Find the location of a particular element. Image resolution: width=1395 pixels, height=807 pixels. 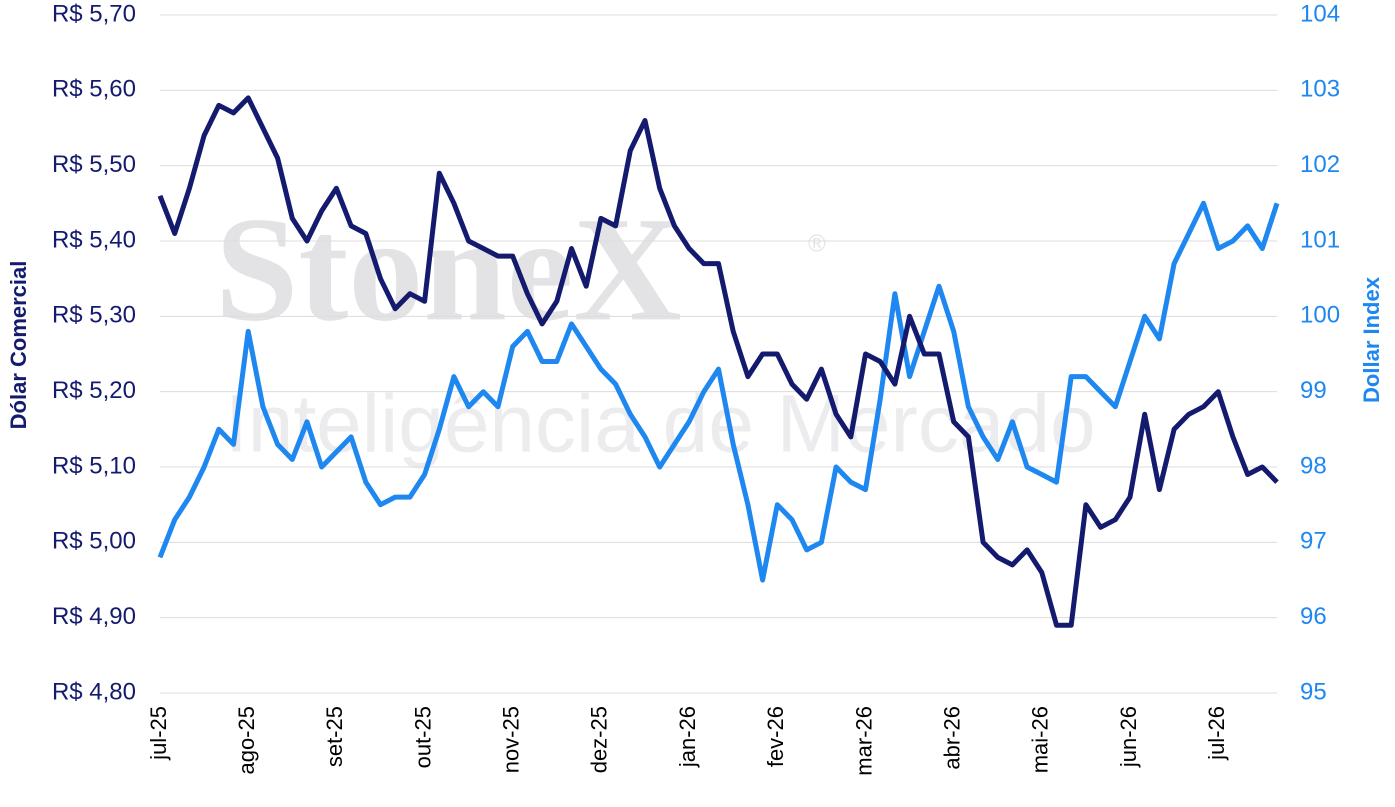

watermark-logo: StoneX is located at coordinates (448, 269).